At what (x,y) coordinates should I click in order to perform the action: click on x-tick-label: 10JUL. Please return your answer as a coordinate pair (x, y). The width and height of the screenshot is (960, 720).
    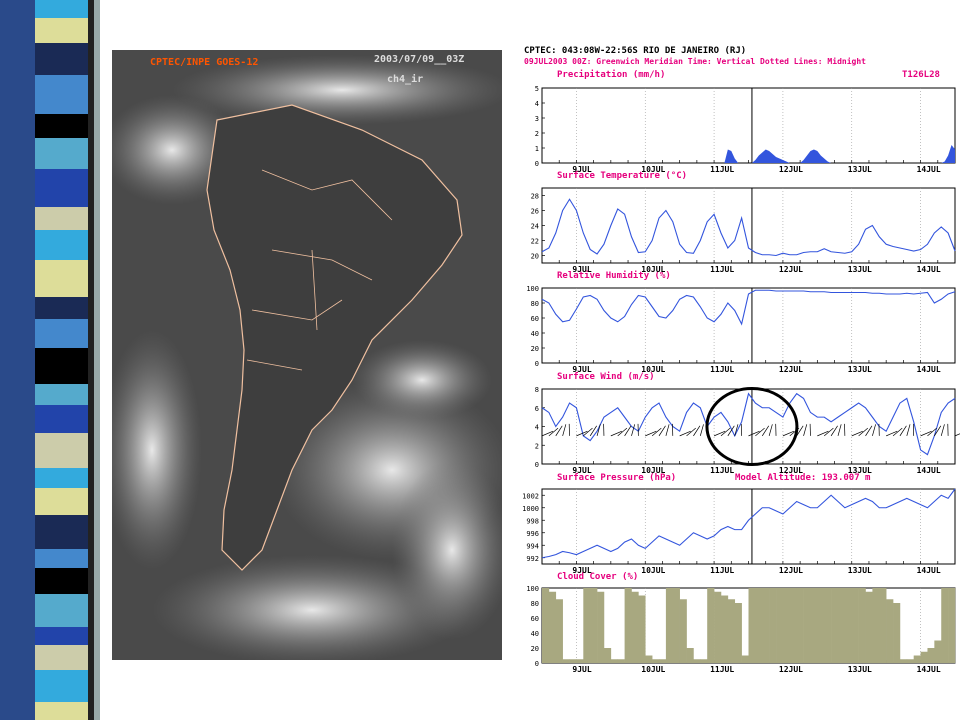
    Looking at the image, I should click on (653, 169).